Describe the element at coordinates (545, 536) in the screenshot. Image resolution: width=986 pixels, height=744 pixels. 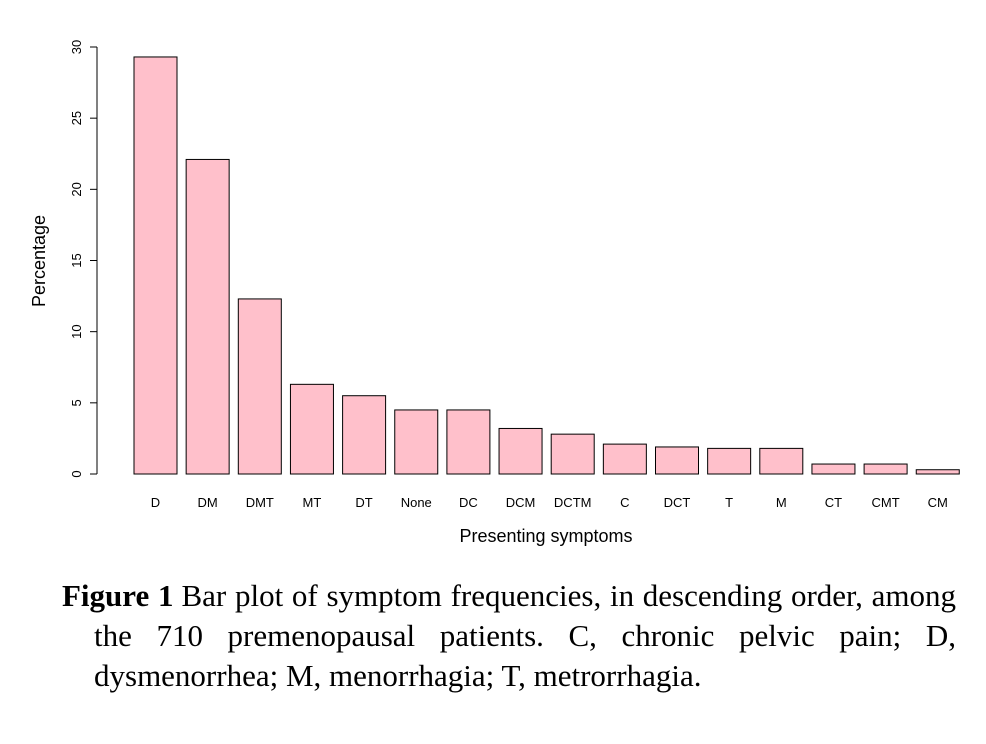
I see `x-axis-title: Presenting symptoms` at that location.